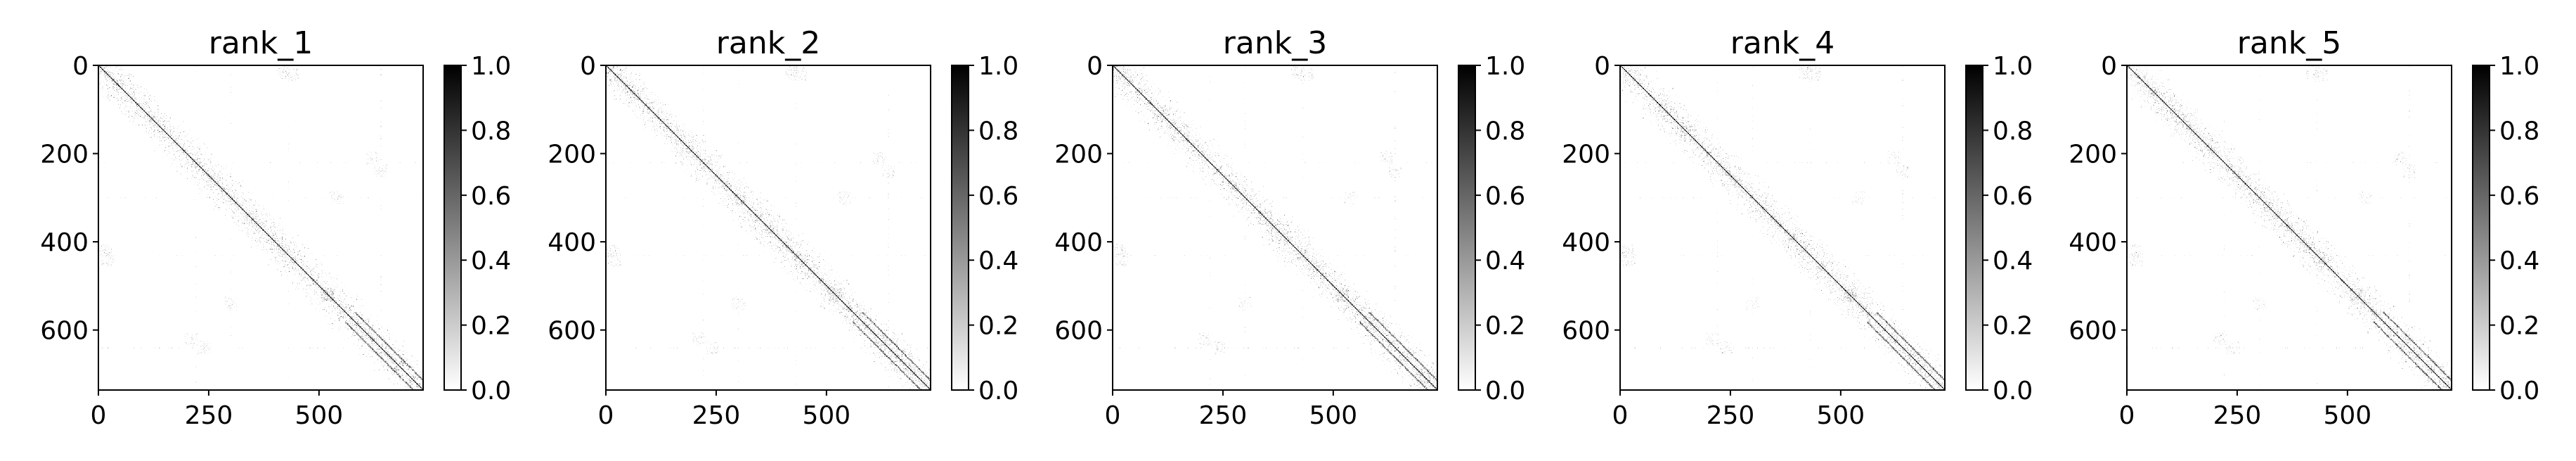  What do you see at coordinates (261, 43) in the screenshot?
I see `panel-title: rank_1` at bounding box center [261, 43].